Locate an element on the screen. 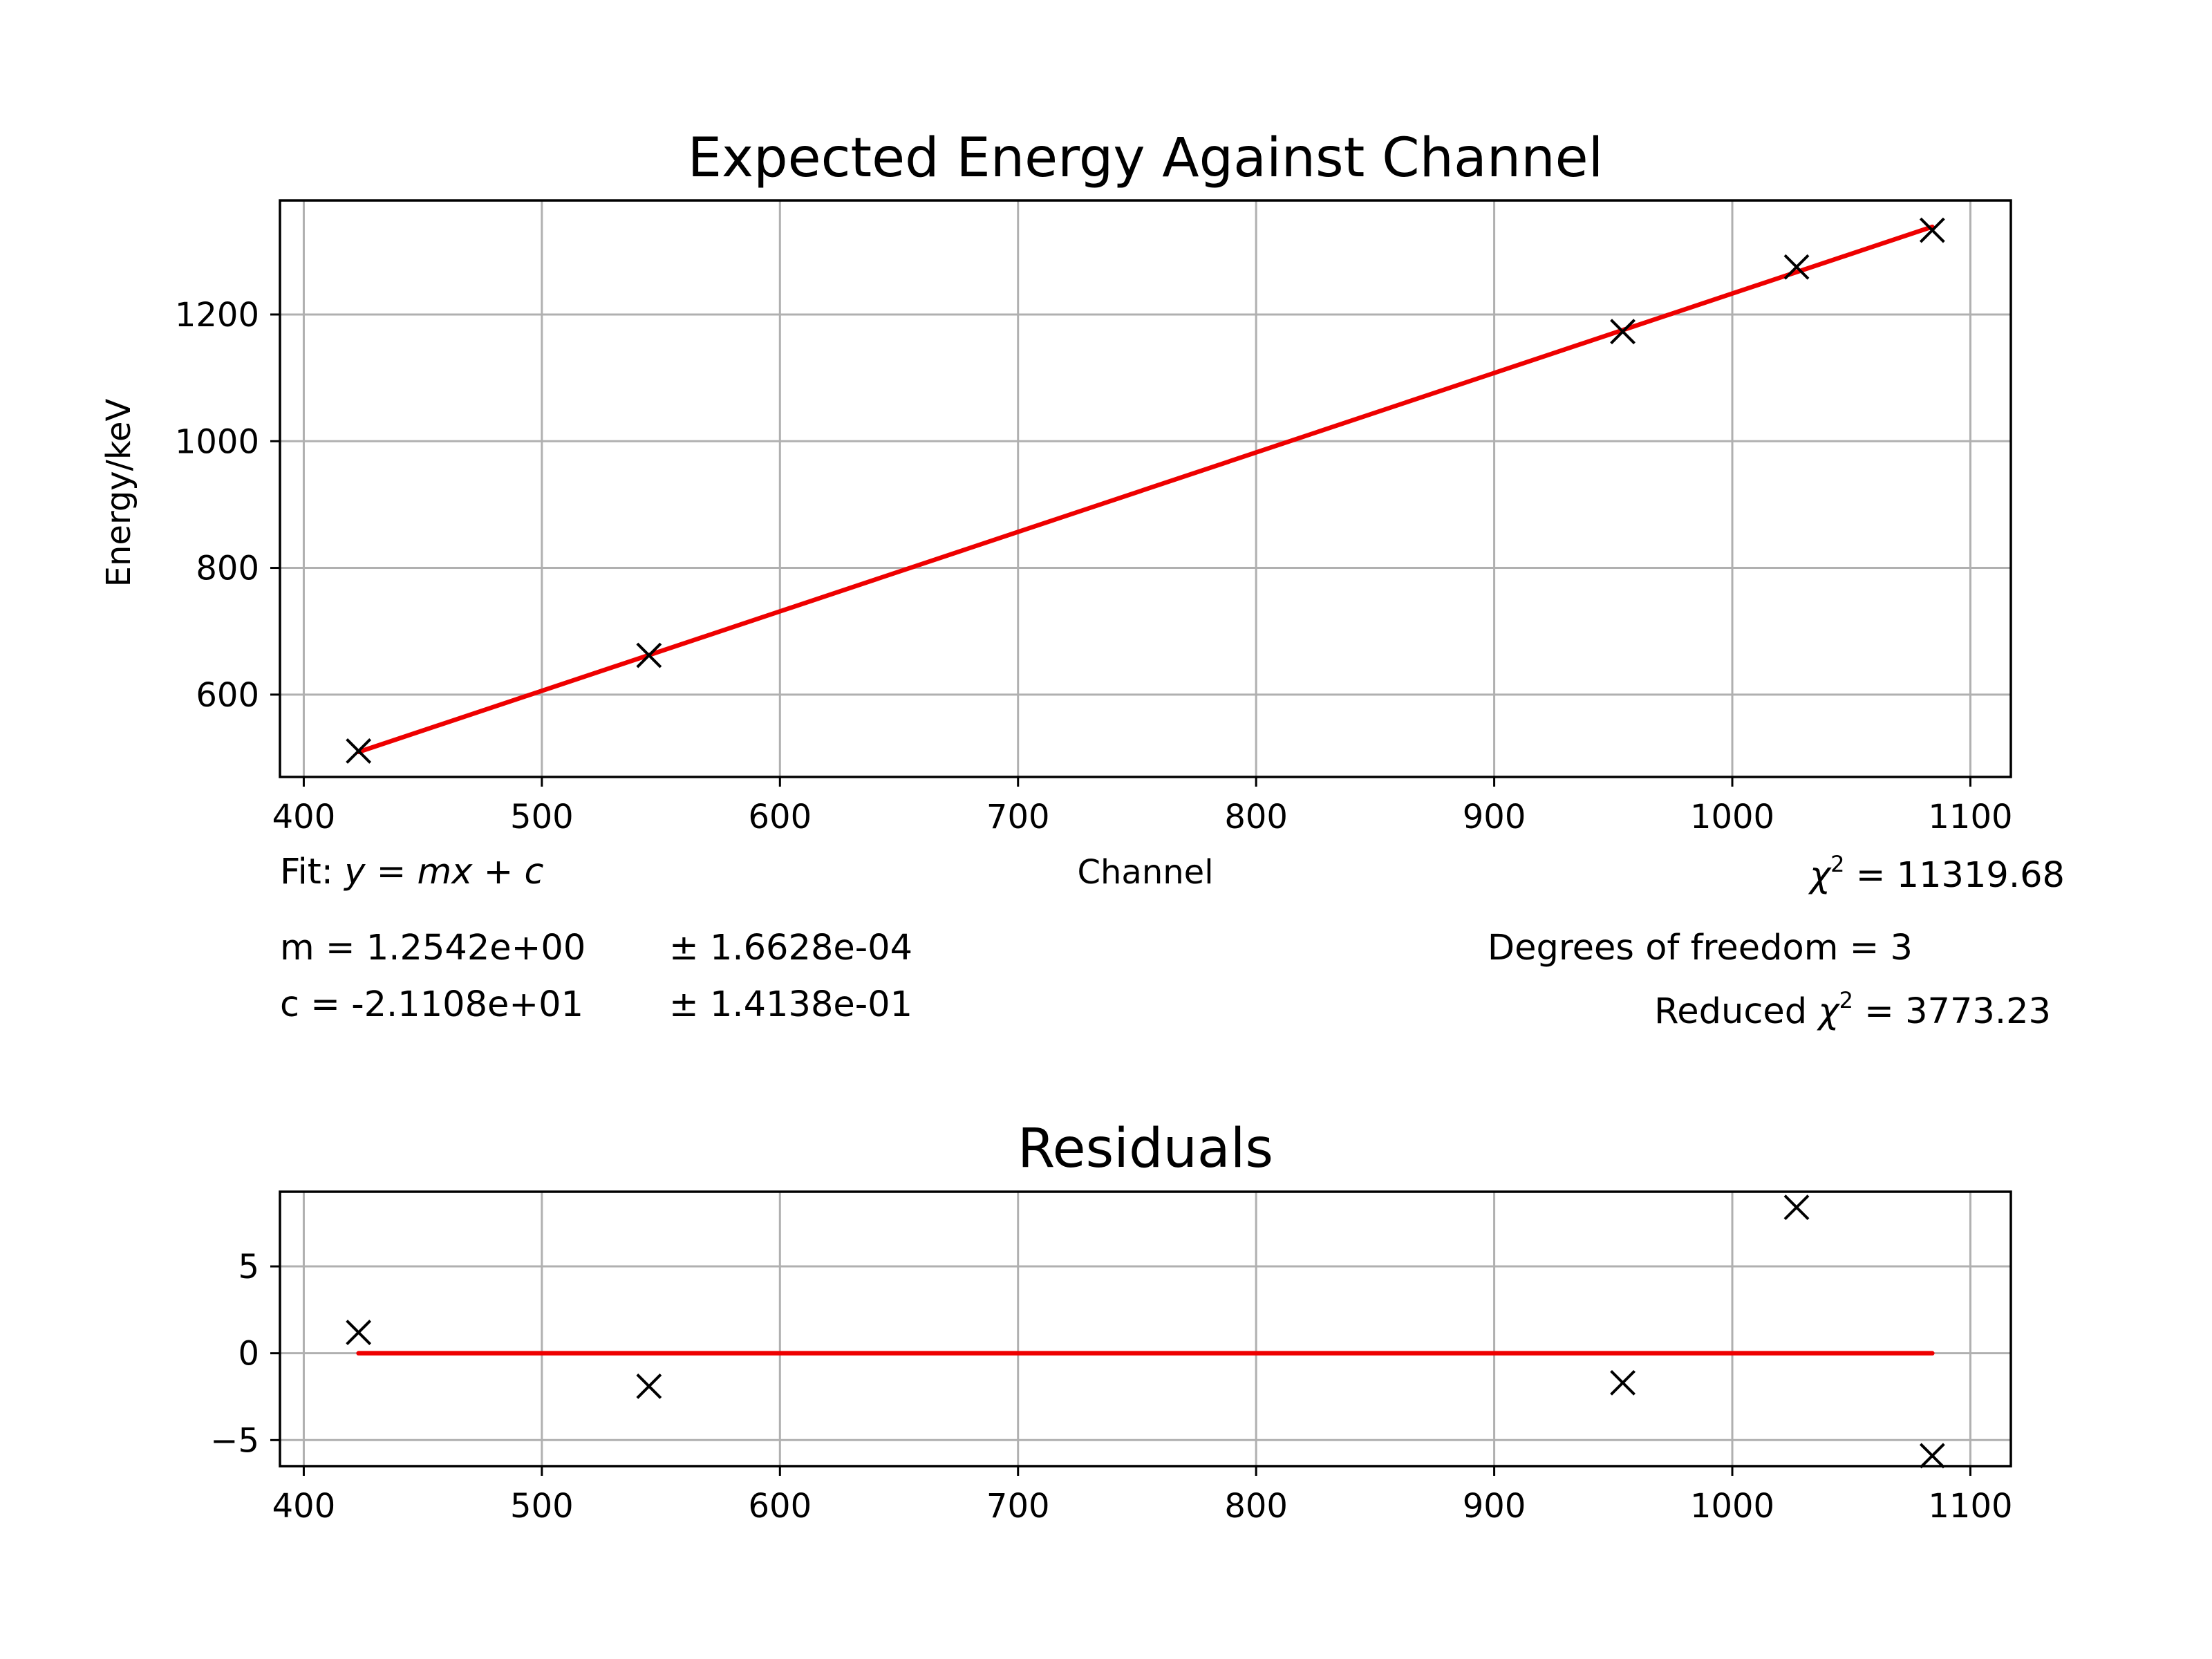  residuals-axis-ticks: 400 500 600 700 800 900 1000 1100 5 0 −5 is located at coordinates (1111, 1387).